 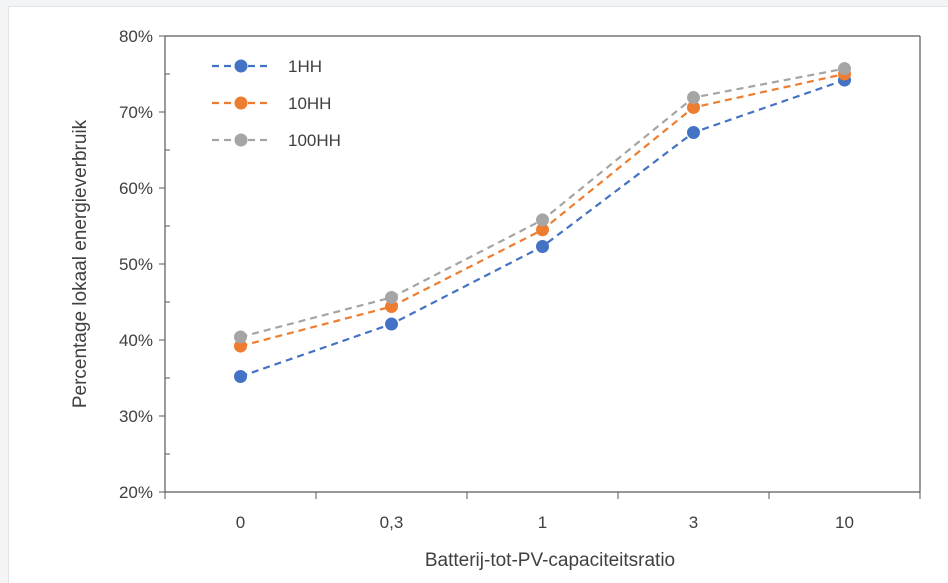 I want to click on x-tick-label: 0,3, so click(x=392, y=522).